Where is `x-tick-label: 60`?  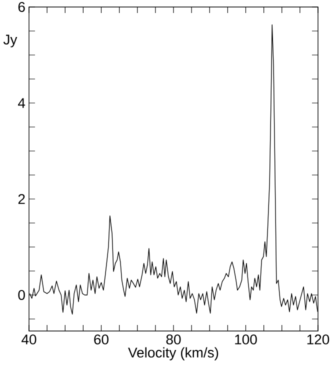 x-tick-label: 60 is located at coordinates (101, 339).